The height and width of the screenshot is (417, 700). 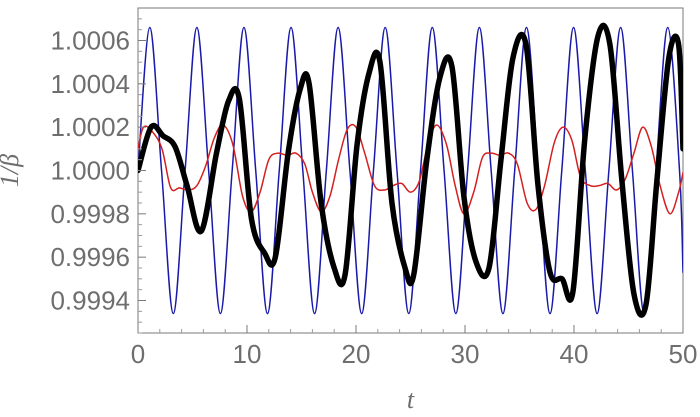 What do you see at coordinates (414, 347) in the screenshot?
I see `x-axis: 0 10 20 30 40 50` at bounding box center [414, 347].